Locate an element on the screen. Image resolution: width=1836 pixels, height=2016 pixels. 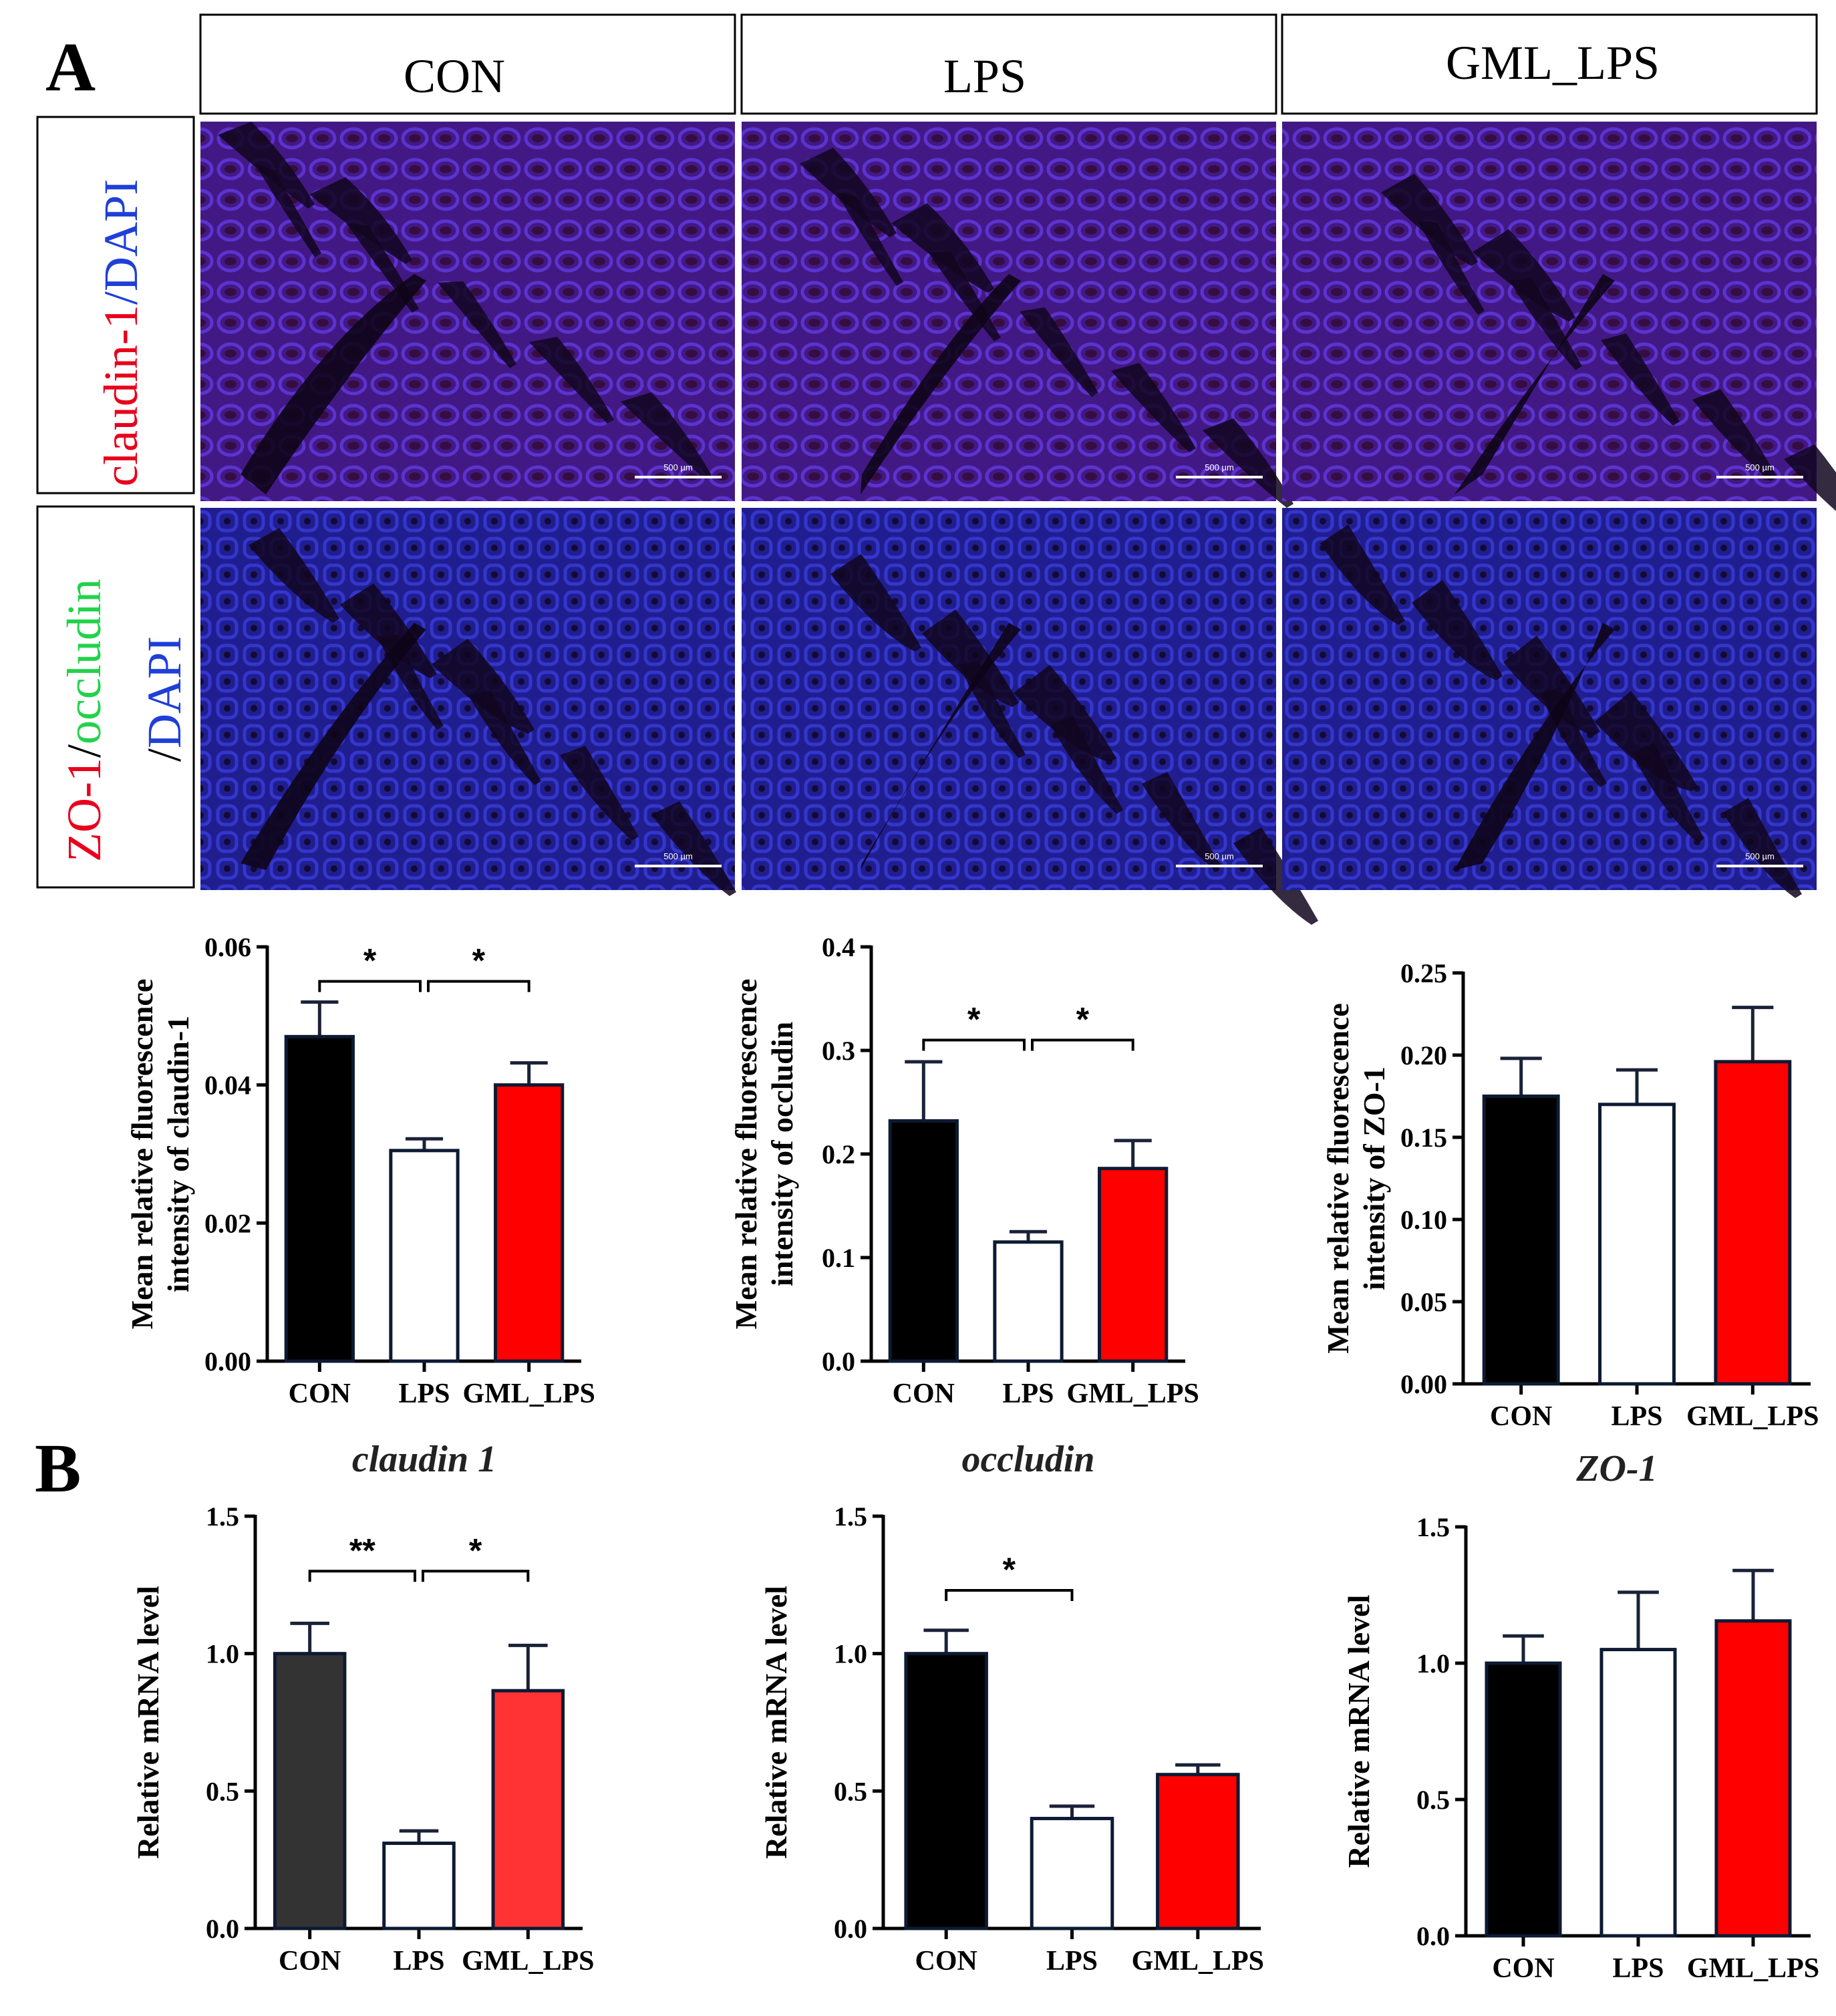
header-con: CON is located at coordinates (454, 76).